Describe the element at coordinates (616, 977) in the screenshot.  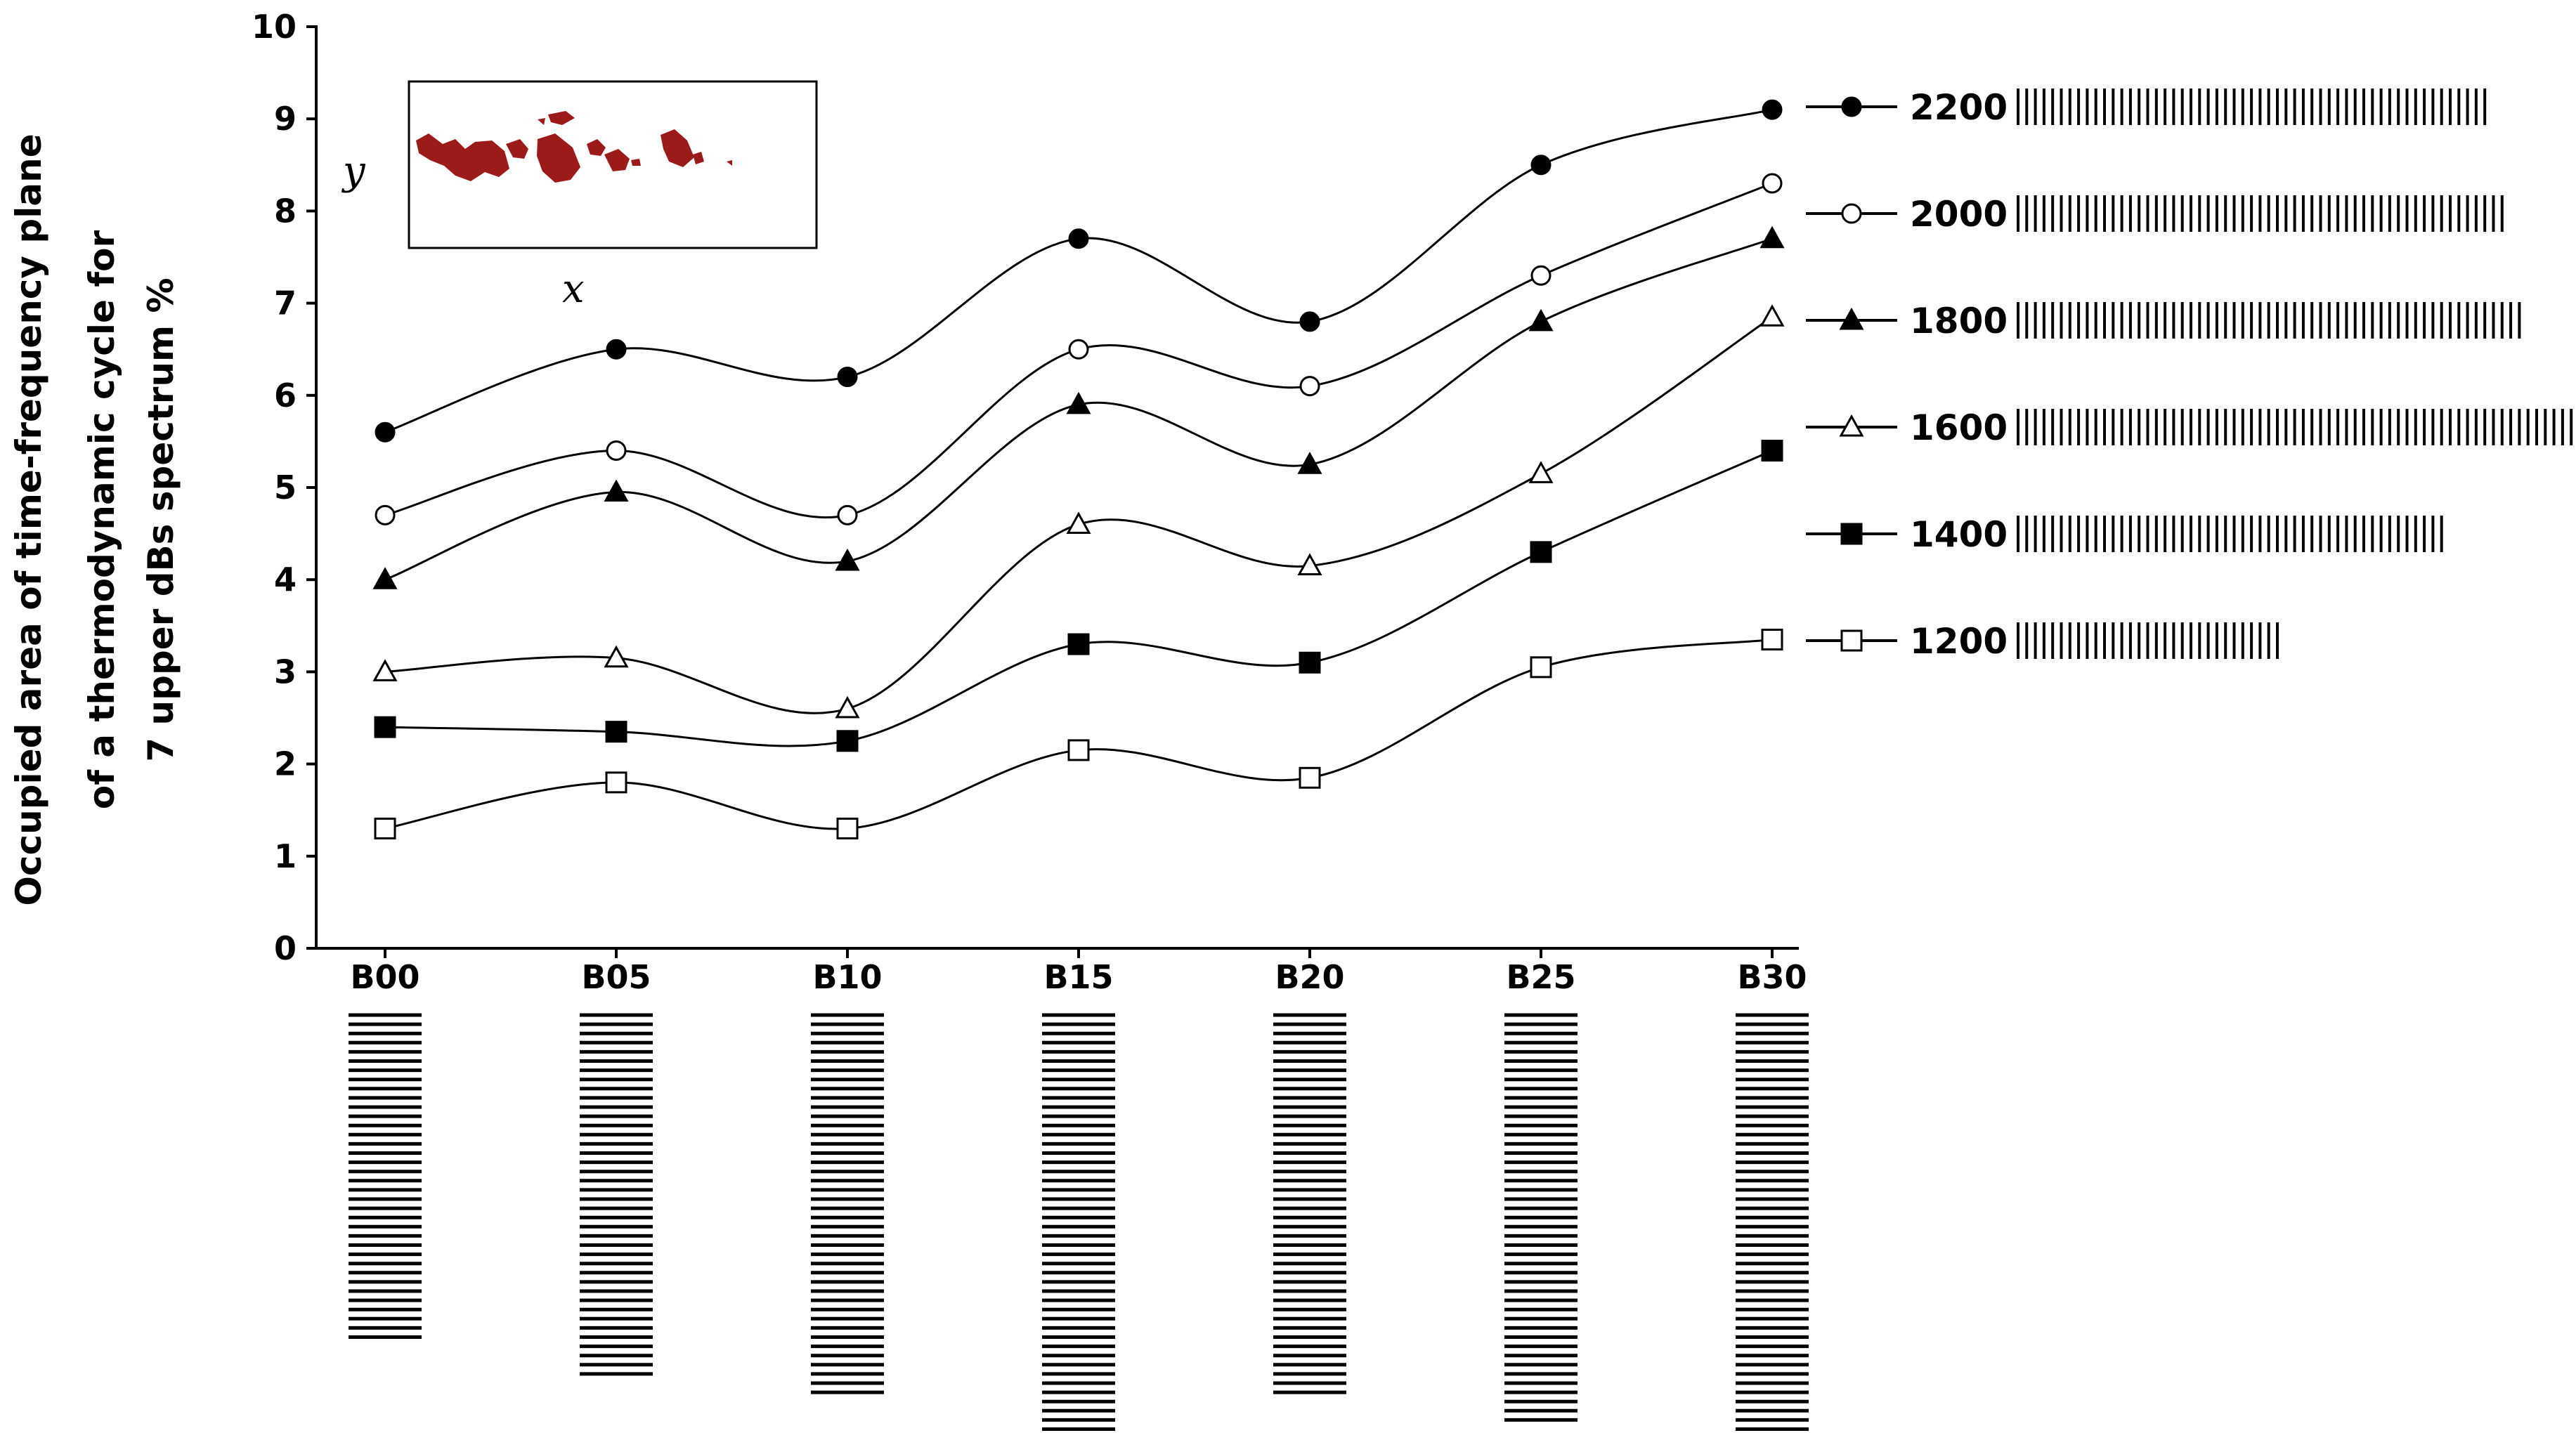
I see `x-tick-label: B05` at that location.